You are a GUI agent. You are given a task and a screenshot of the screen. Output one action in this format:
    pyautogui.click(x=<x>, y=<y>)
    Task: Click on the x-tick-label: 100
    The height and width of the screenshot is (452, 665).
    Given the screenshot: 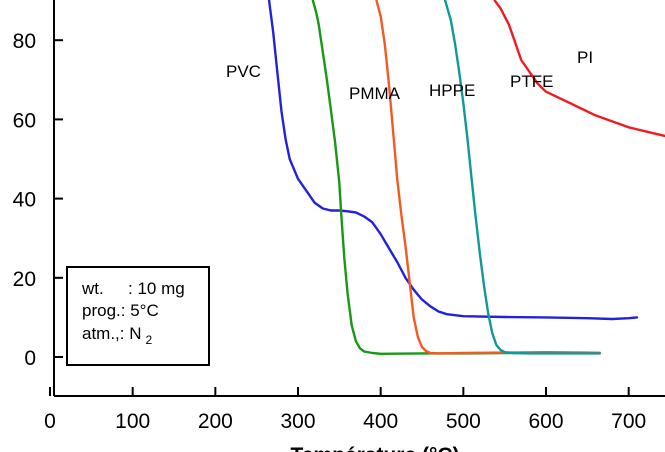 What is the action you would take?
    pyautogui.click(x=132, y=421)
    